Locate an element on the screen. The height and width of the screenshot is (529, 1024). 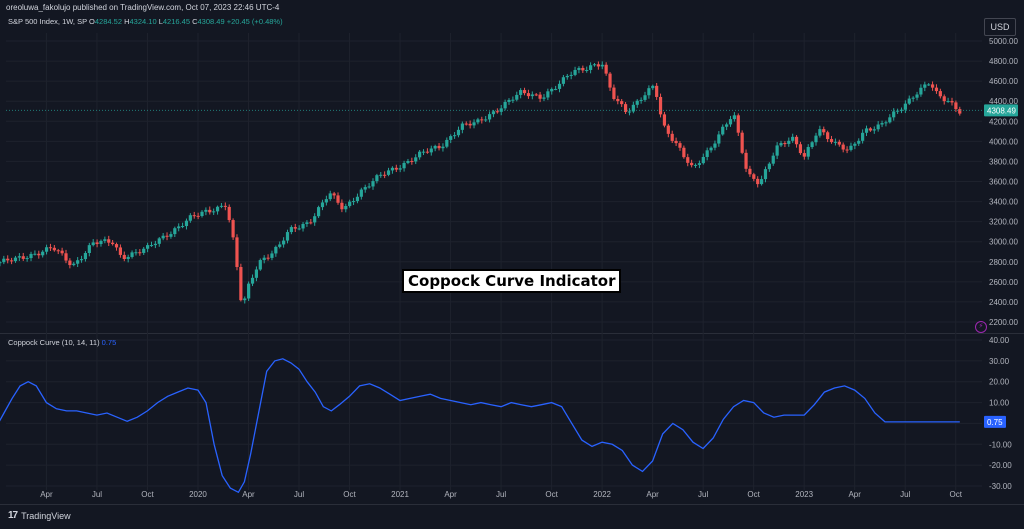
time-tick-label: 2020 is located at coordinates (198, 494).